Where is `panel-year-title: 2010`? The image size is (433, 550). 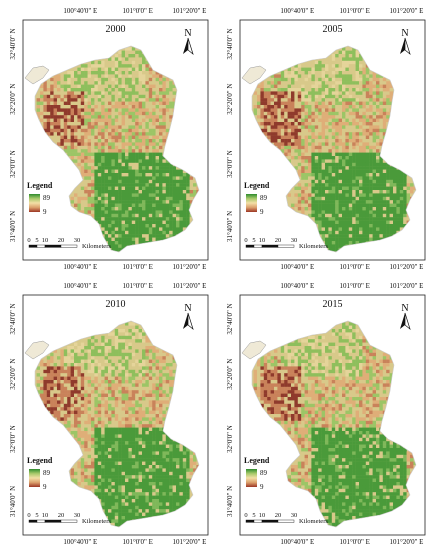
panel-year-title: 2010 is located at coordinates (116, 304).